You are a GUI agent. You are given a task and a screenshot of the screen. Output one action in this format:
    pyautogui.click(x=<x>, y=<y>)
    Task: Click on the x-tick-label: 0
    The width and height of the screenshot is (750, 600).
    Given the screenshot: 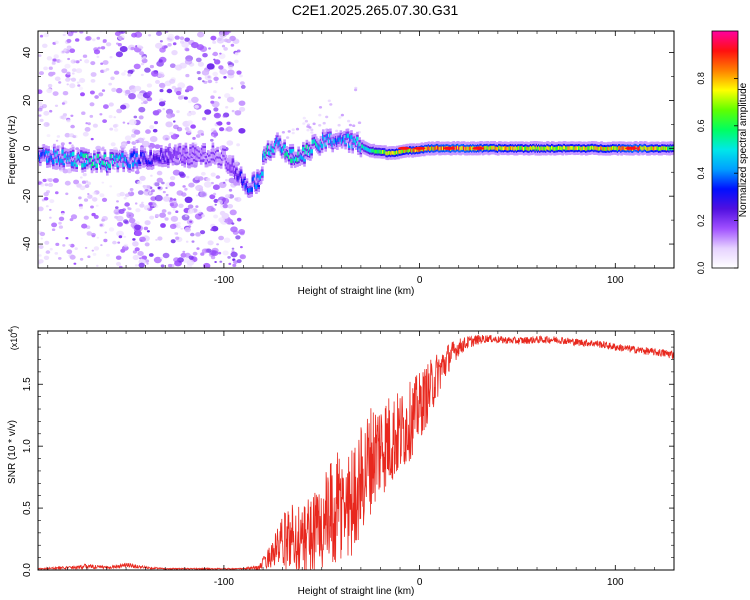 What is the action you would take?
    pyautogui.click(x=420, y=582)
    